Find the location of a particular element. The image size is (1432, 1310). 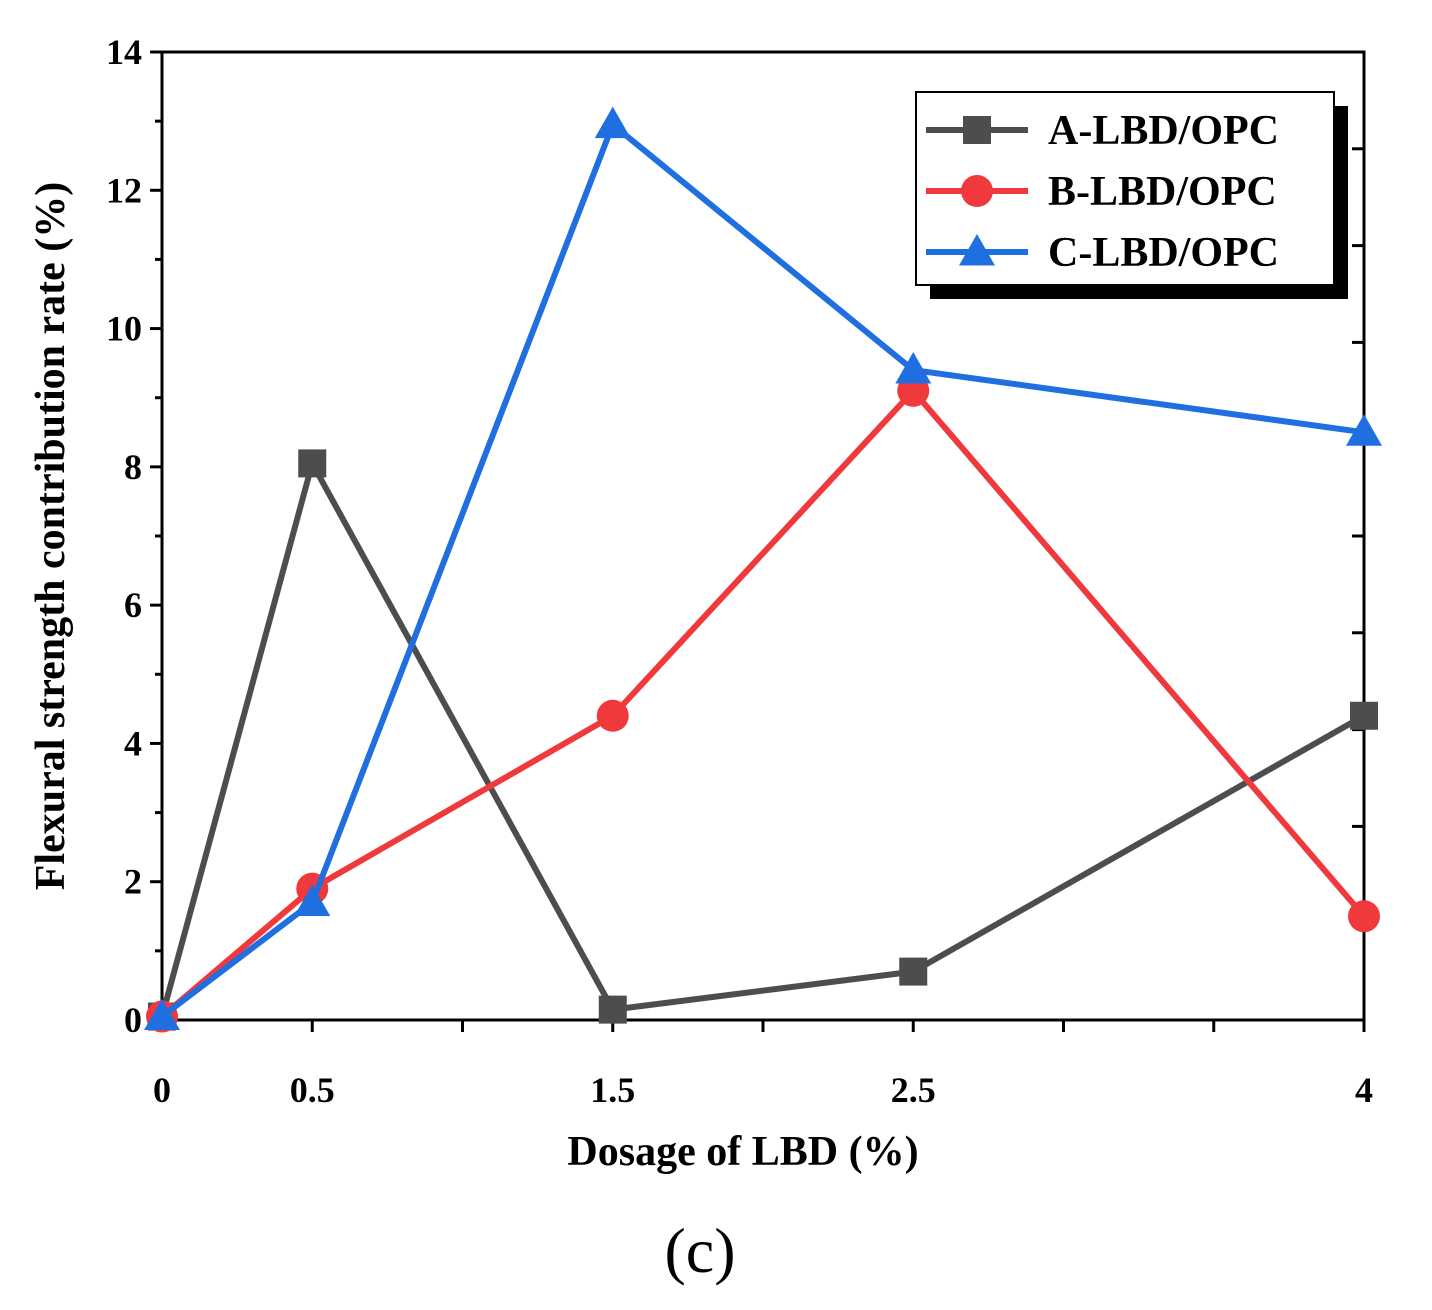

x-tick-label: 4 is located at coordinates (1364, 1090).